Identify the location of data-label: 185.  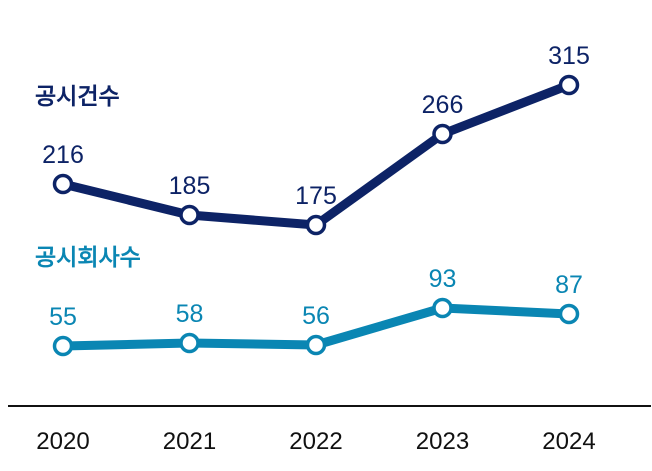
(190, 186).